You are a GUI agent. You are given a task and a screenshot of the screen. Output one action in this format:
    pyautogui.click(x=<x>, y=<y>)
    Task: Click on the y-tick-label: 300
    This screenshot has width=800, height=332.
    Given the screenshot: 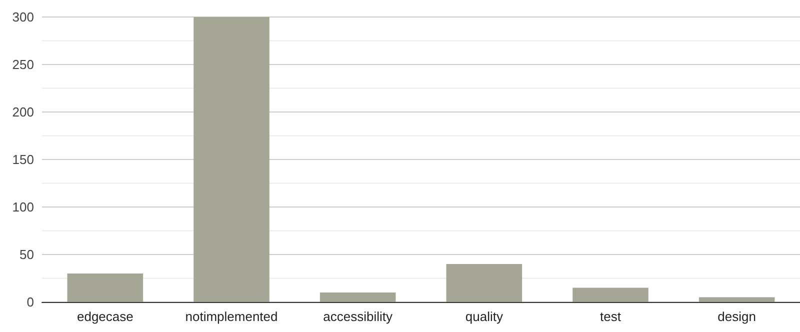 What is the action you would take?
    pyautogui.click(x=23, y=17)
    